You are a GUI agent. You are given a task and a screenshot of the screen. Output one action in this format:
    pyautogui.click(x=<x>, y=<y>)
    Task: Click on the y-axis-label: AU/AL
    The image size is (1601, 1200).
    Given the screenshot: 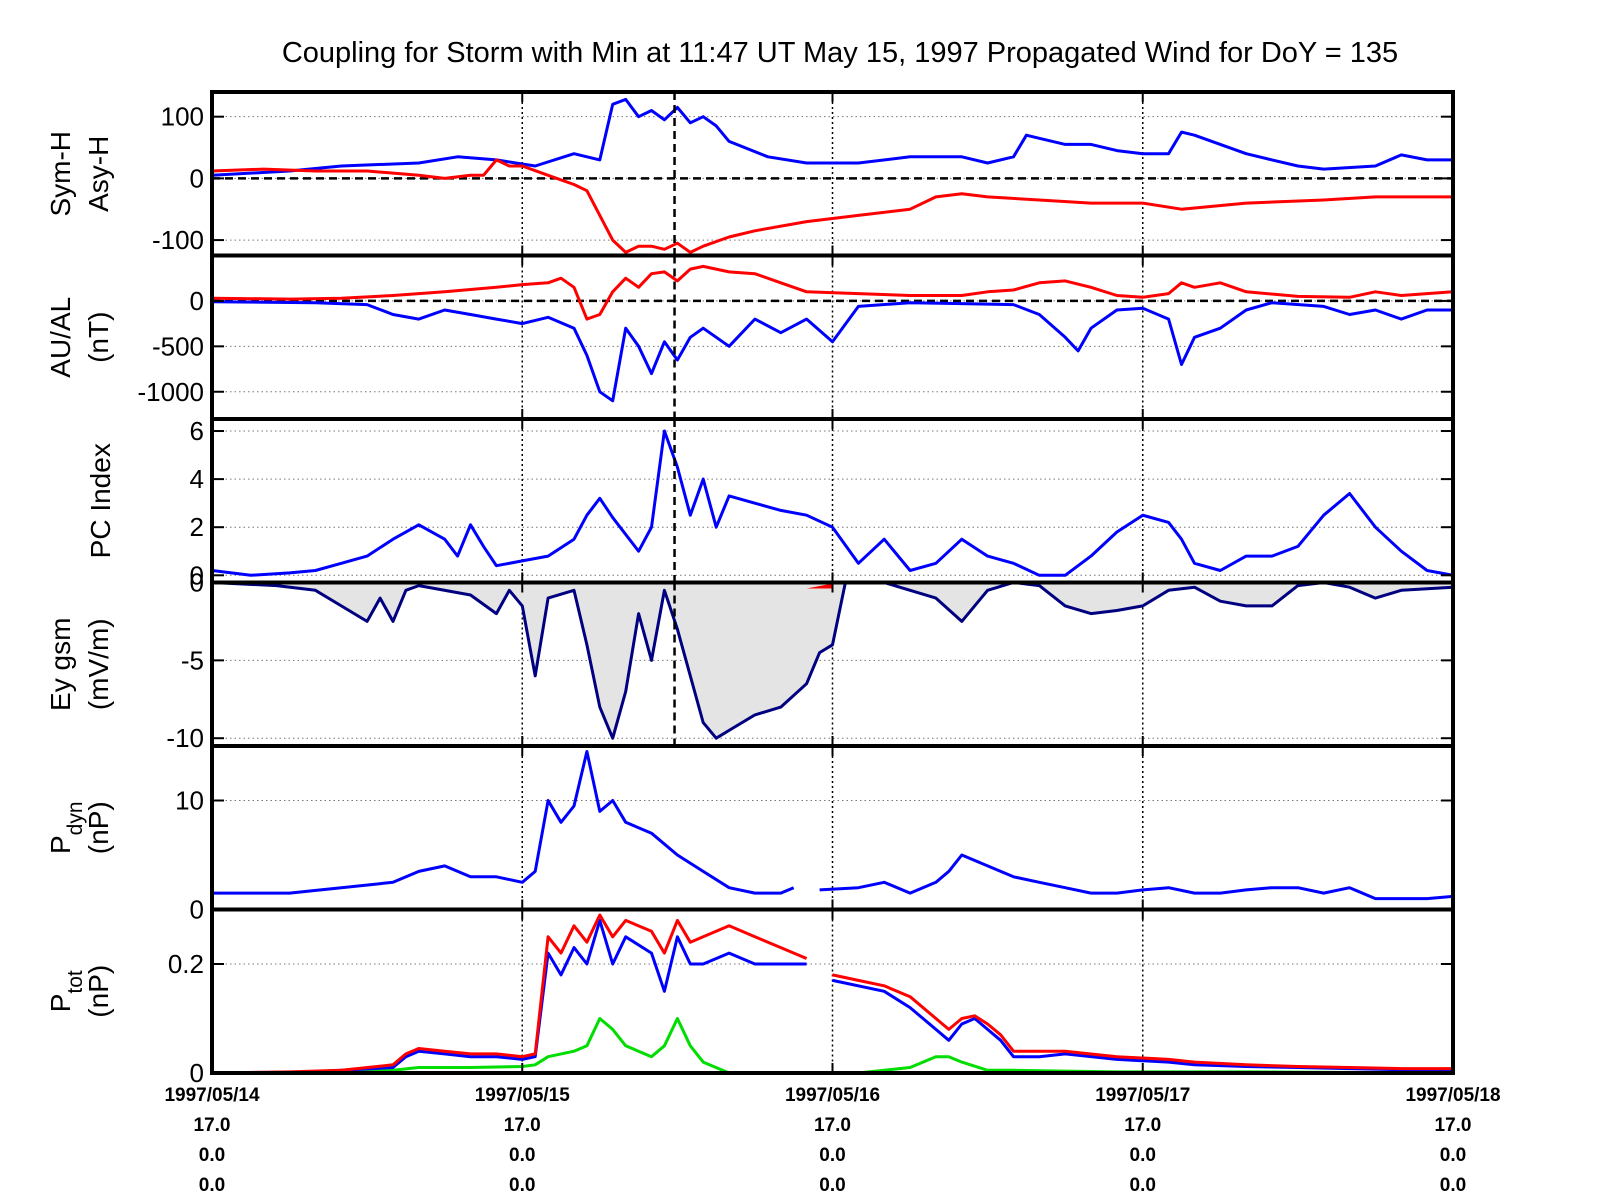 What is the action you would take?
    pyautogui.click(x=60, y=337)
    